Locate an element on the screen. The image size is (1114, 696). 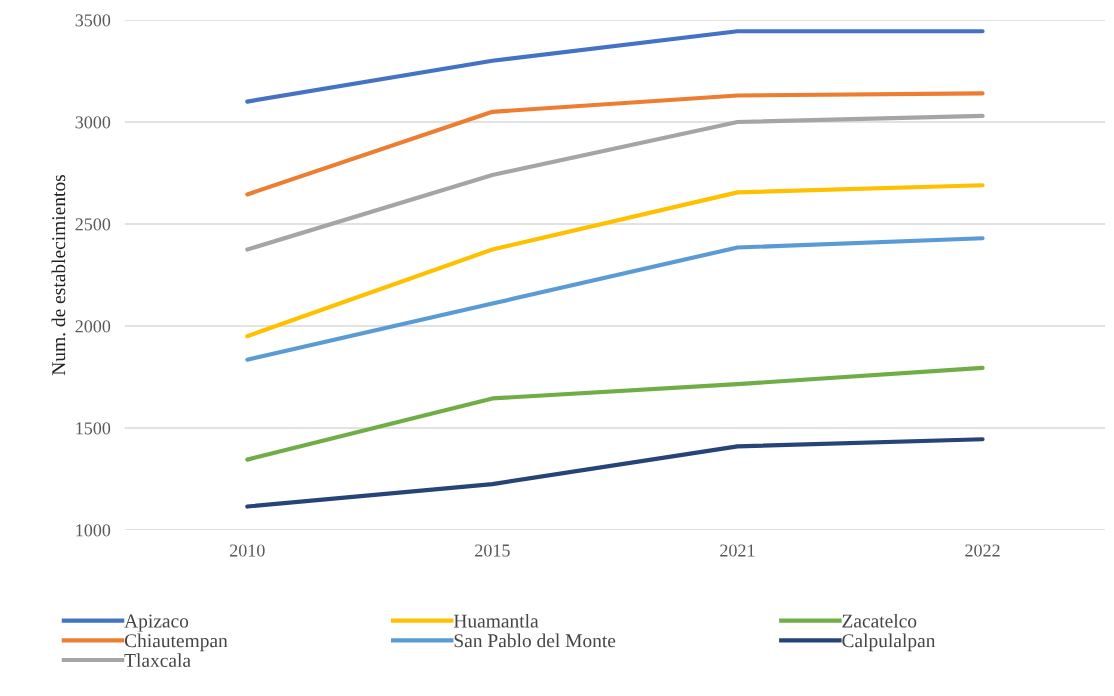
y-tick-label: 2500 is located at coordinates (93, 224).